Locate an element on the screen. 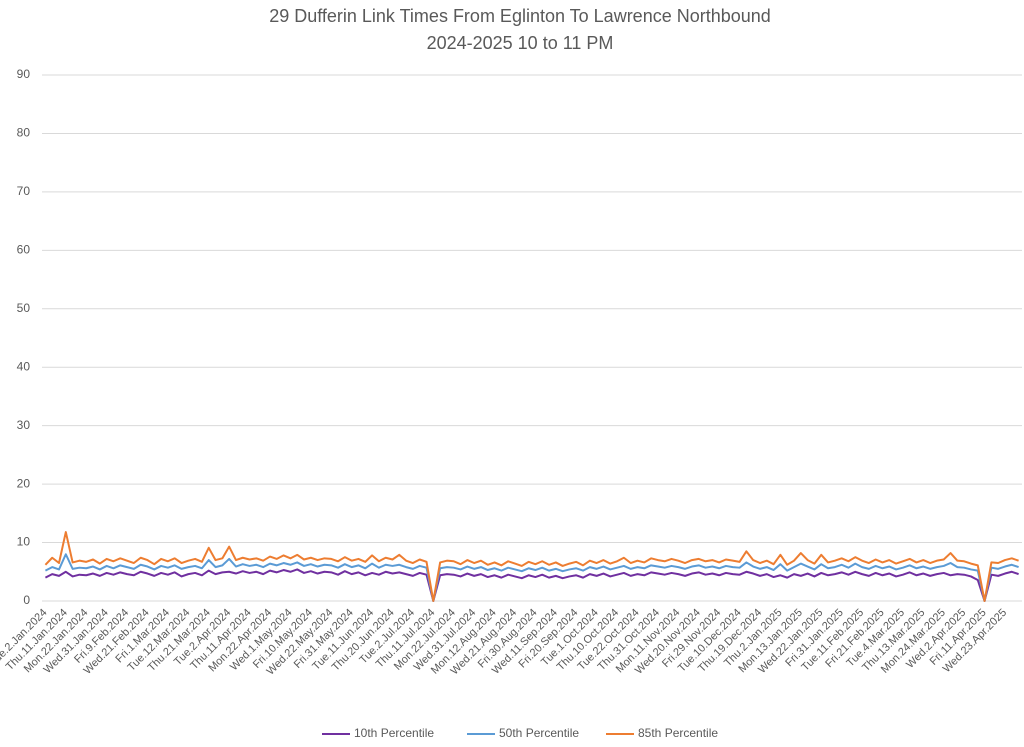 This screenshot has height=747, width=1024. legend-label: 50th Percentile is located at coordinates (539, 733).